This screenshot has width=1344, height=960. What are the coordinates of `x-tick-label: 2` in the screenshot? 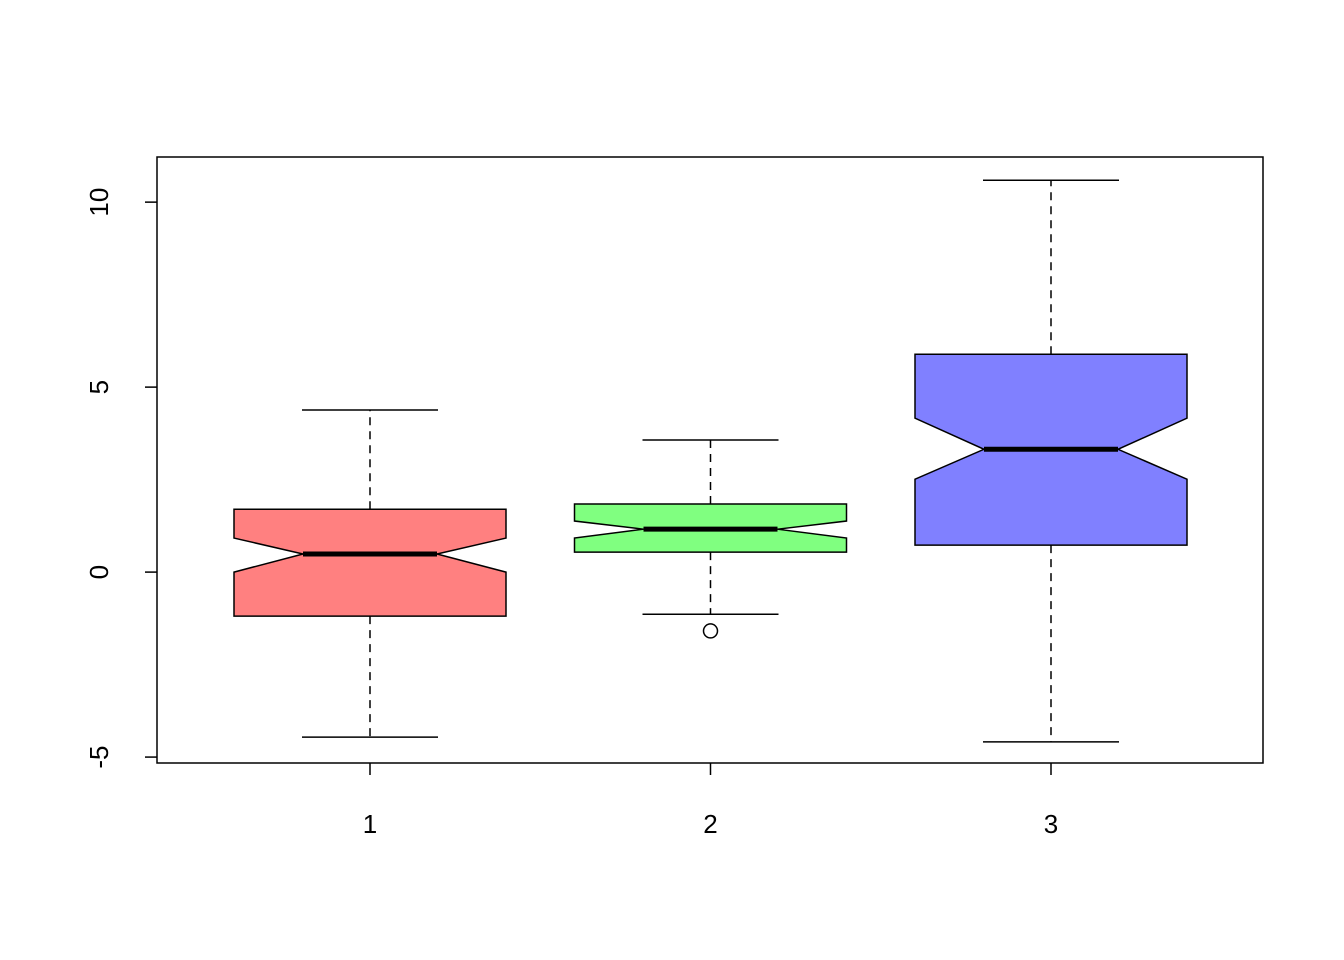 It's located at (710, 824).